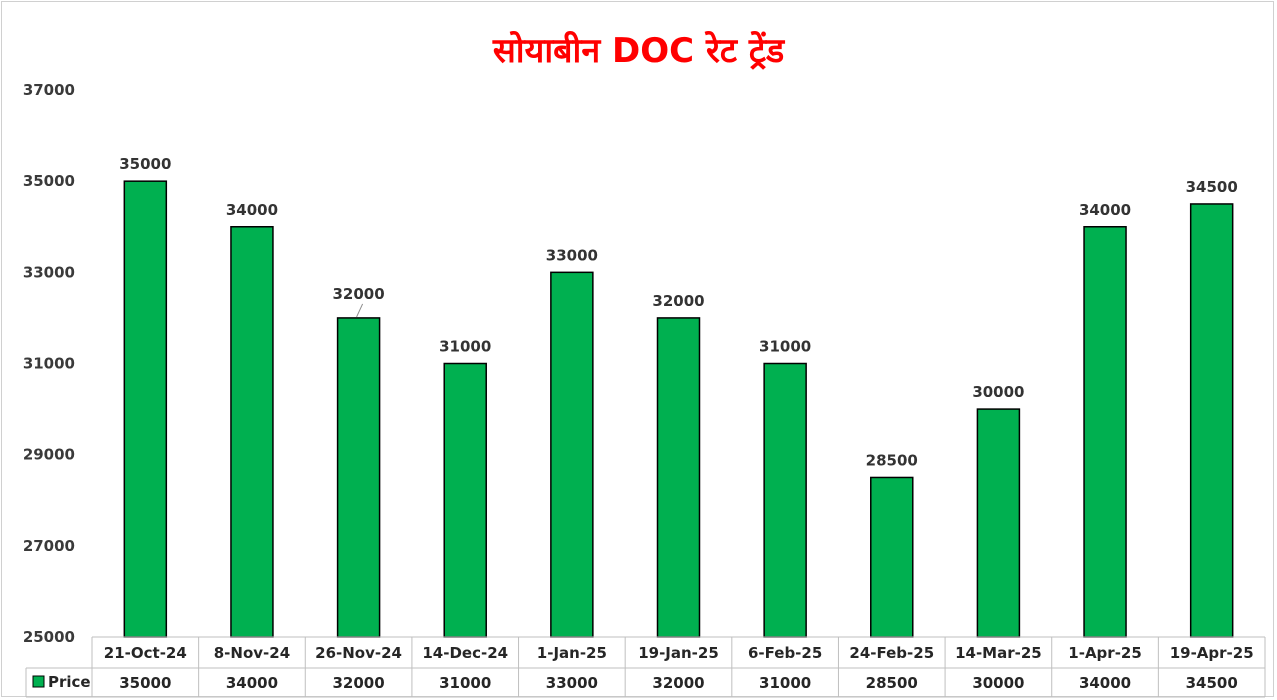  Describe the element at coordinates (1212, 653) in the screenshot. I see `category-label: 19-Apr-25` at that location.